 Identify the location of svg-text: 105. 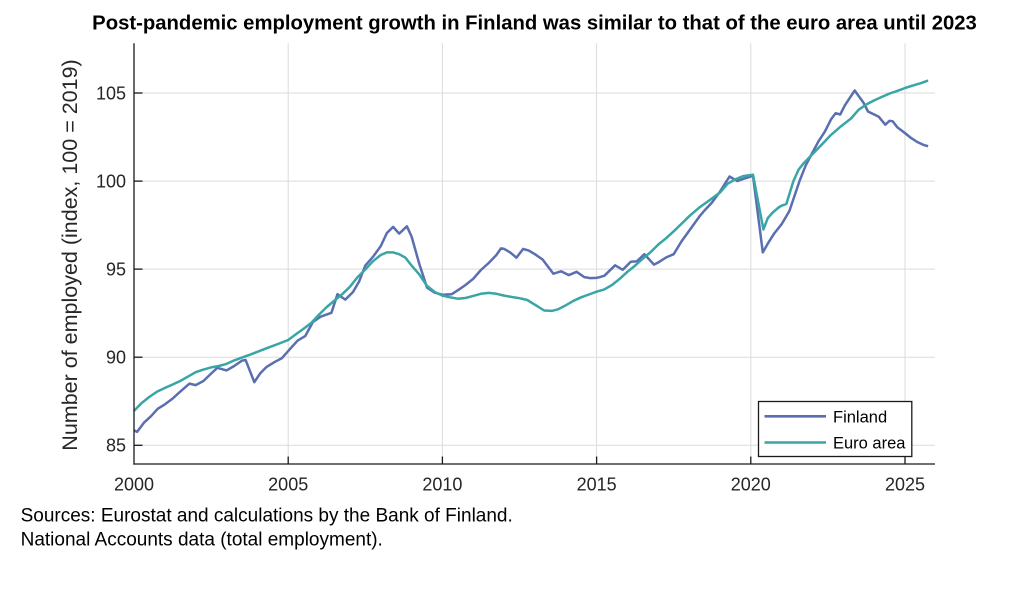
(111, 93).